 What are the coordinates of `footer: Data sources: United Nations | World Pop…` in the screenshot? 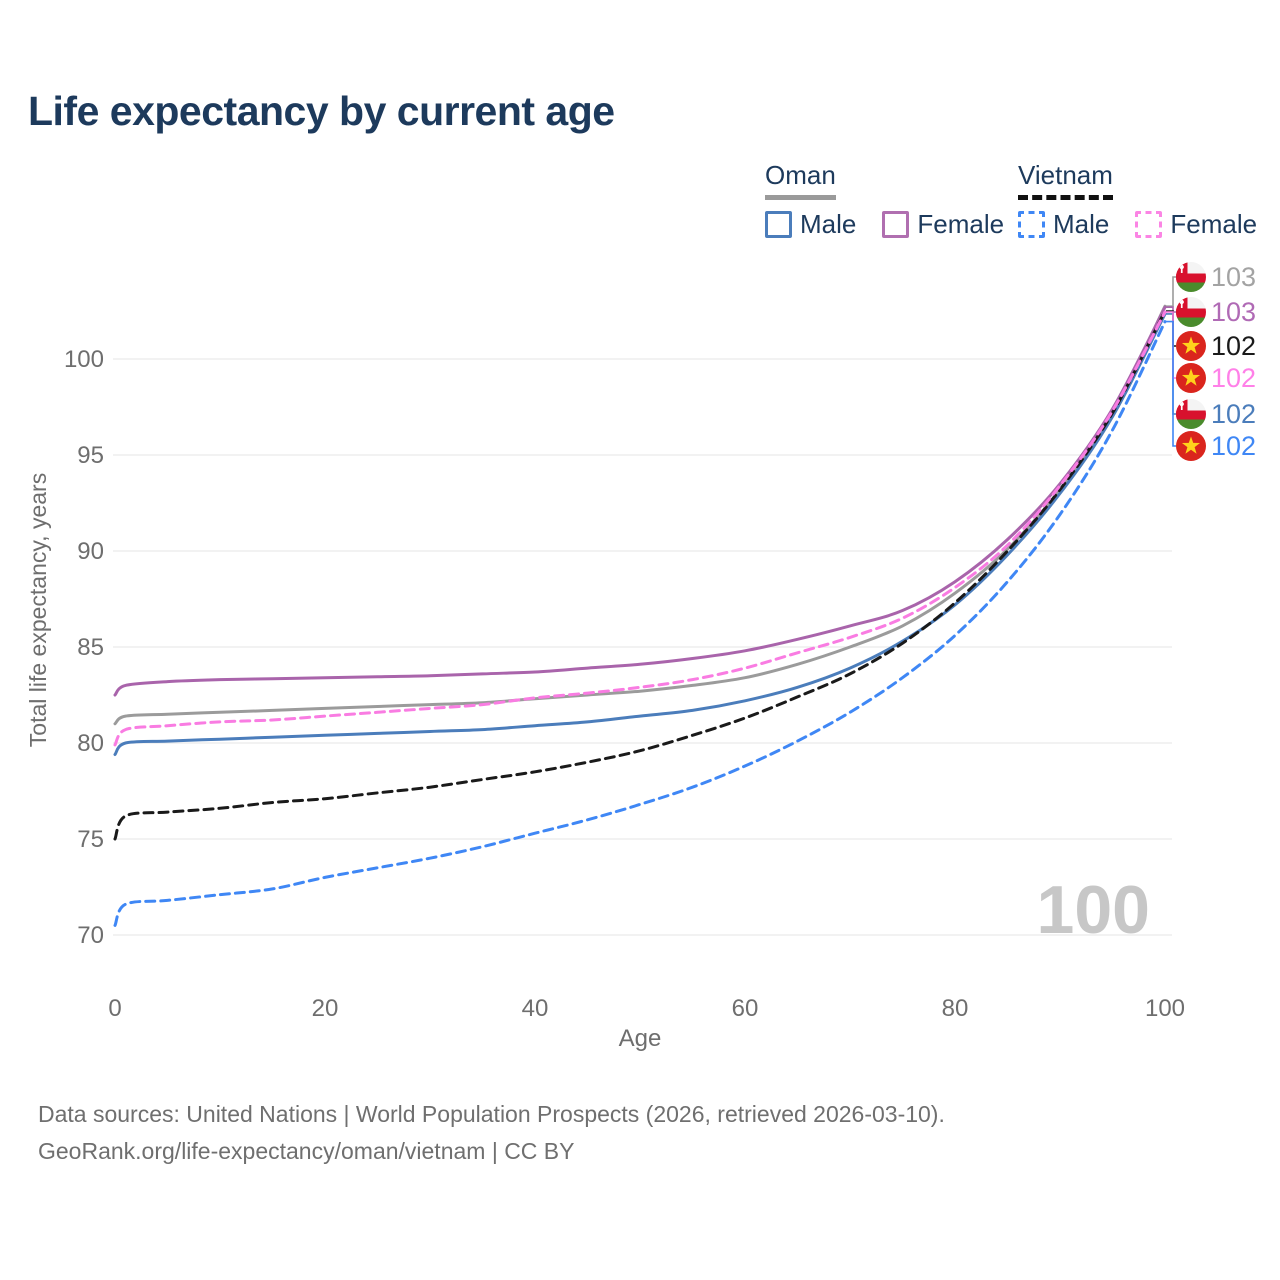 It's located at (491, 1133).